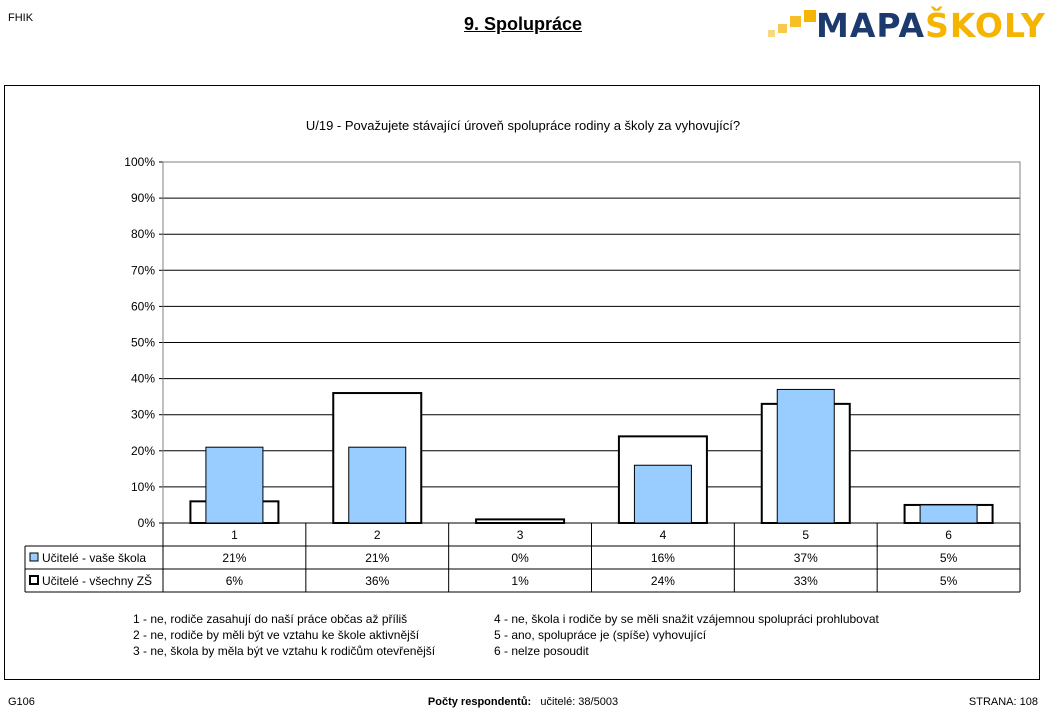 The height and width of the screenshot is (716, 1046). I want to click on footer-respondents: Počty respondentů: učitelé: 38/5003, so click(523, 702).